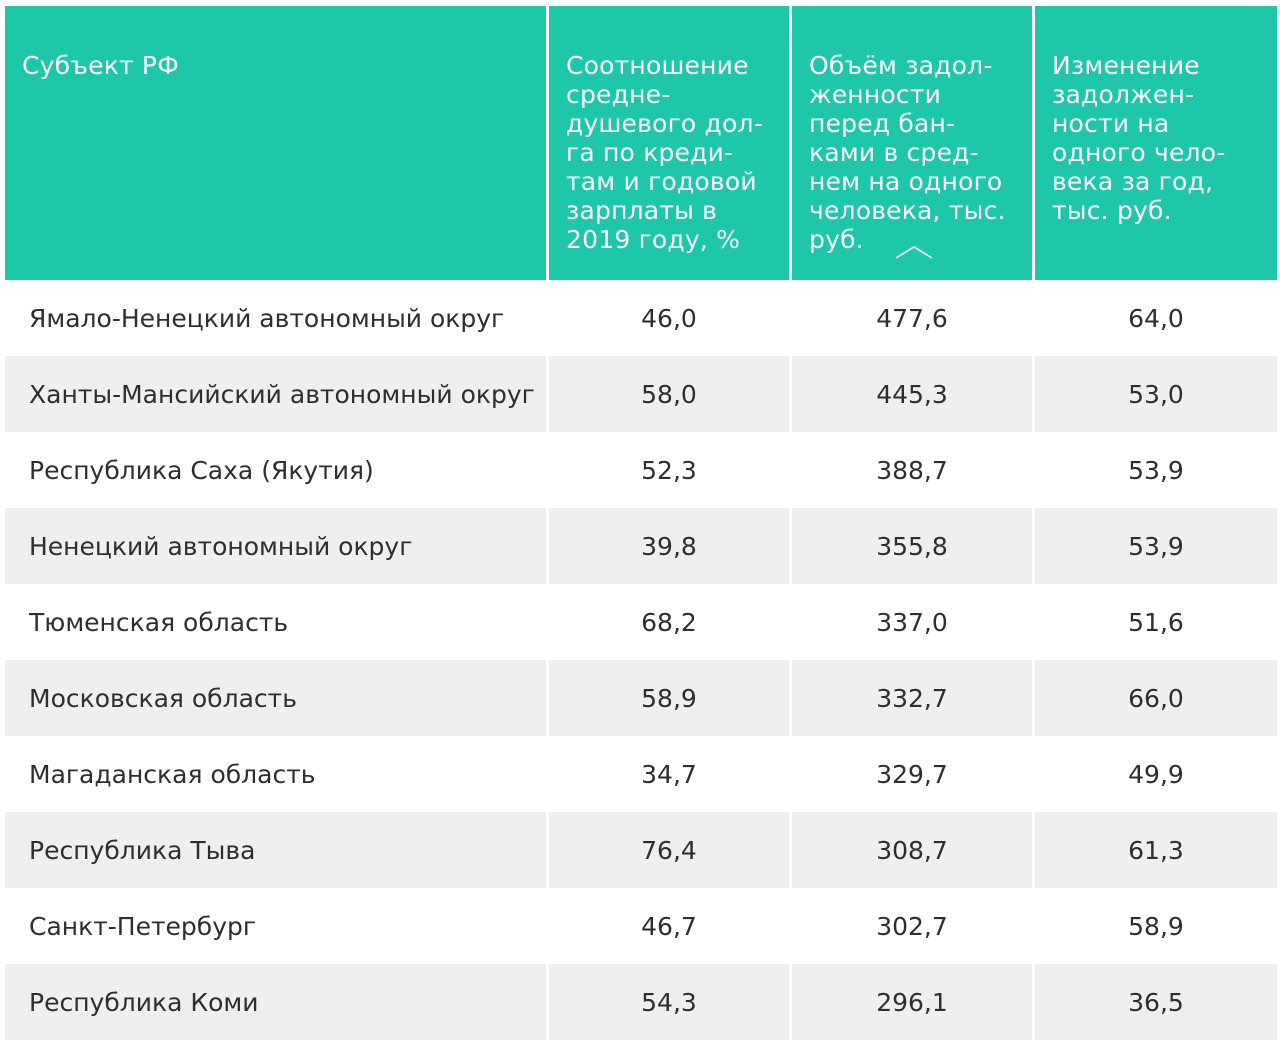  I want to click on cell-change: 66,0, so click(1156, 698).